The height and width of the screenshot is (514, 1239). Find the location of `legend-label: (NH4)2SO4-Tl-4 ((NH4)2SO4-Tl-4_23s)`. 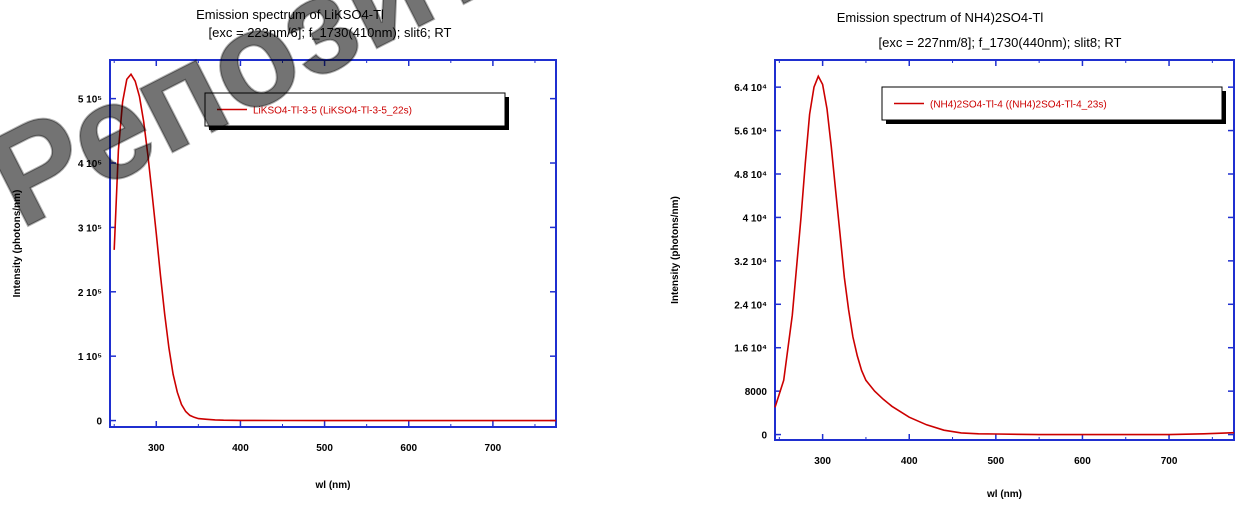

legend-label: (NH4)2SO4-Tl-4 ((NH4)2SO4-Tl-4_23s) is located at coordinates (1018, 105).